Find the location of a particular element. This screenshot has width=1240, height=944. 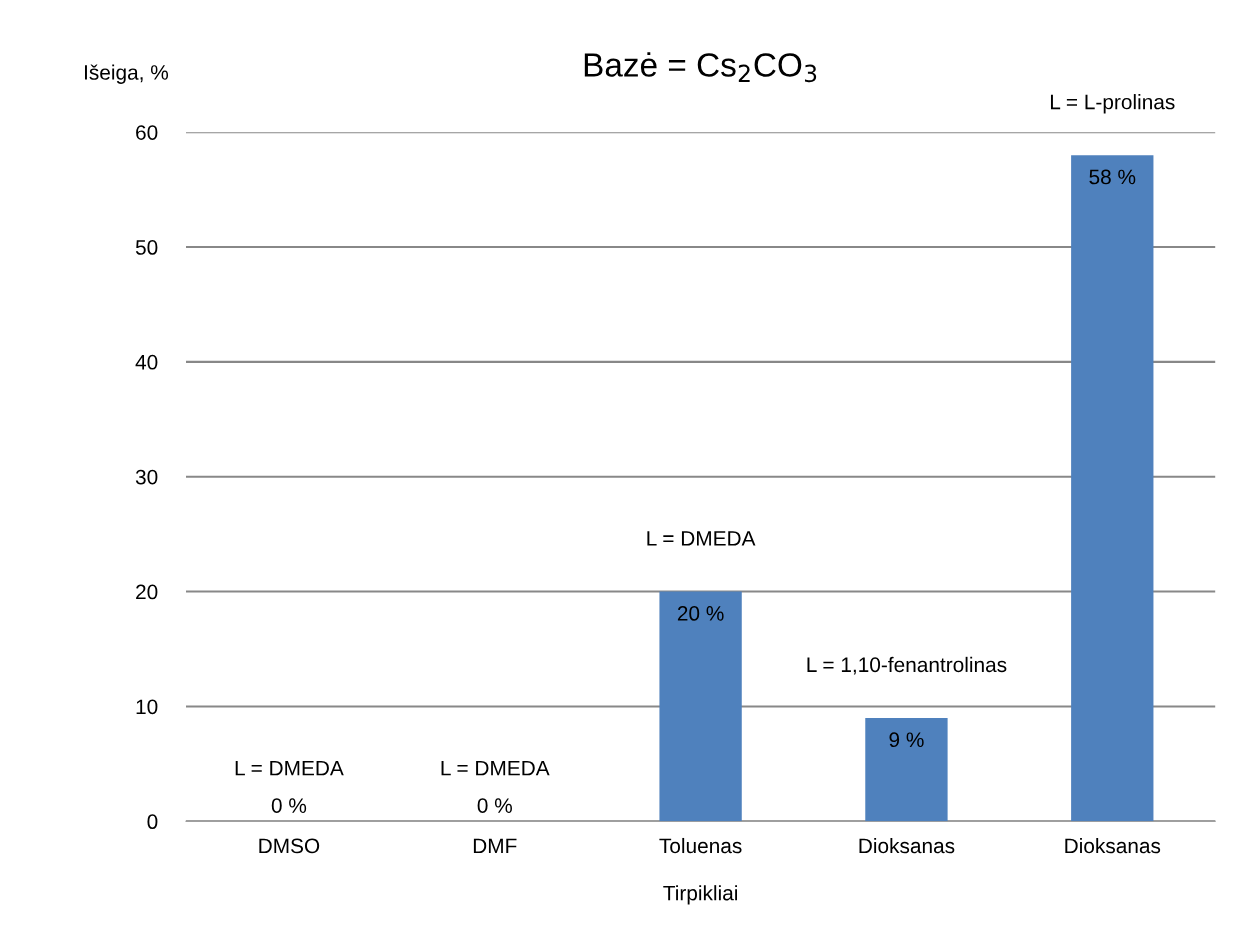

y-tick-label: 10 is located at coordinates (147, 707).